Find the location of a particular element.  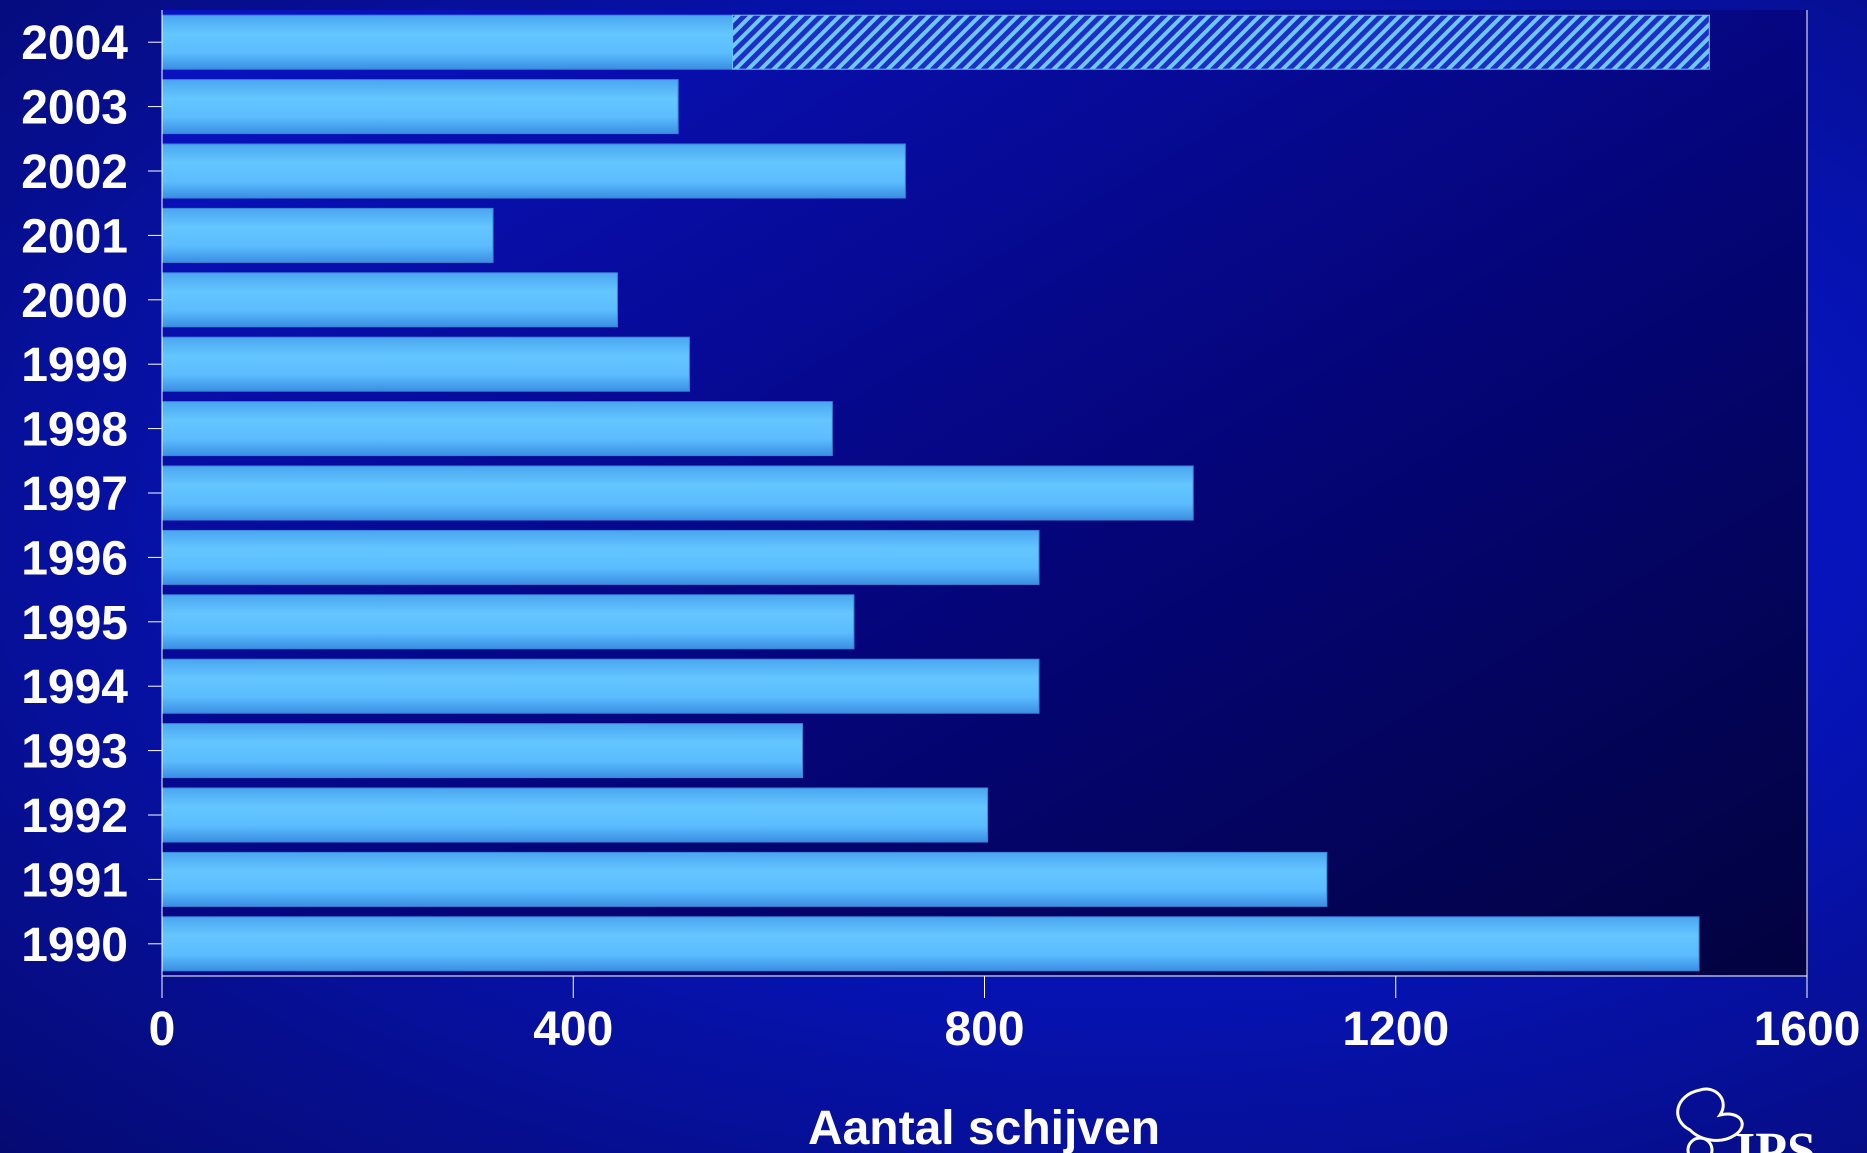

y-tick-label-2000: 2000 is located at coordinates (74, 301).